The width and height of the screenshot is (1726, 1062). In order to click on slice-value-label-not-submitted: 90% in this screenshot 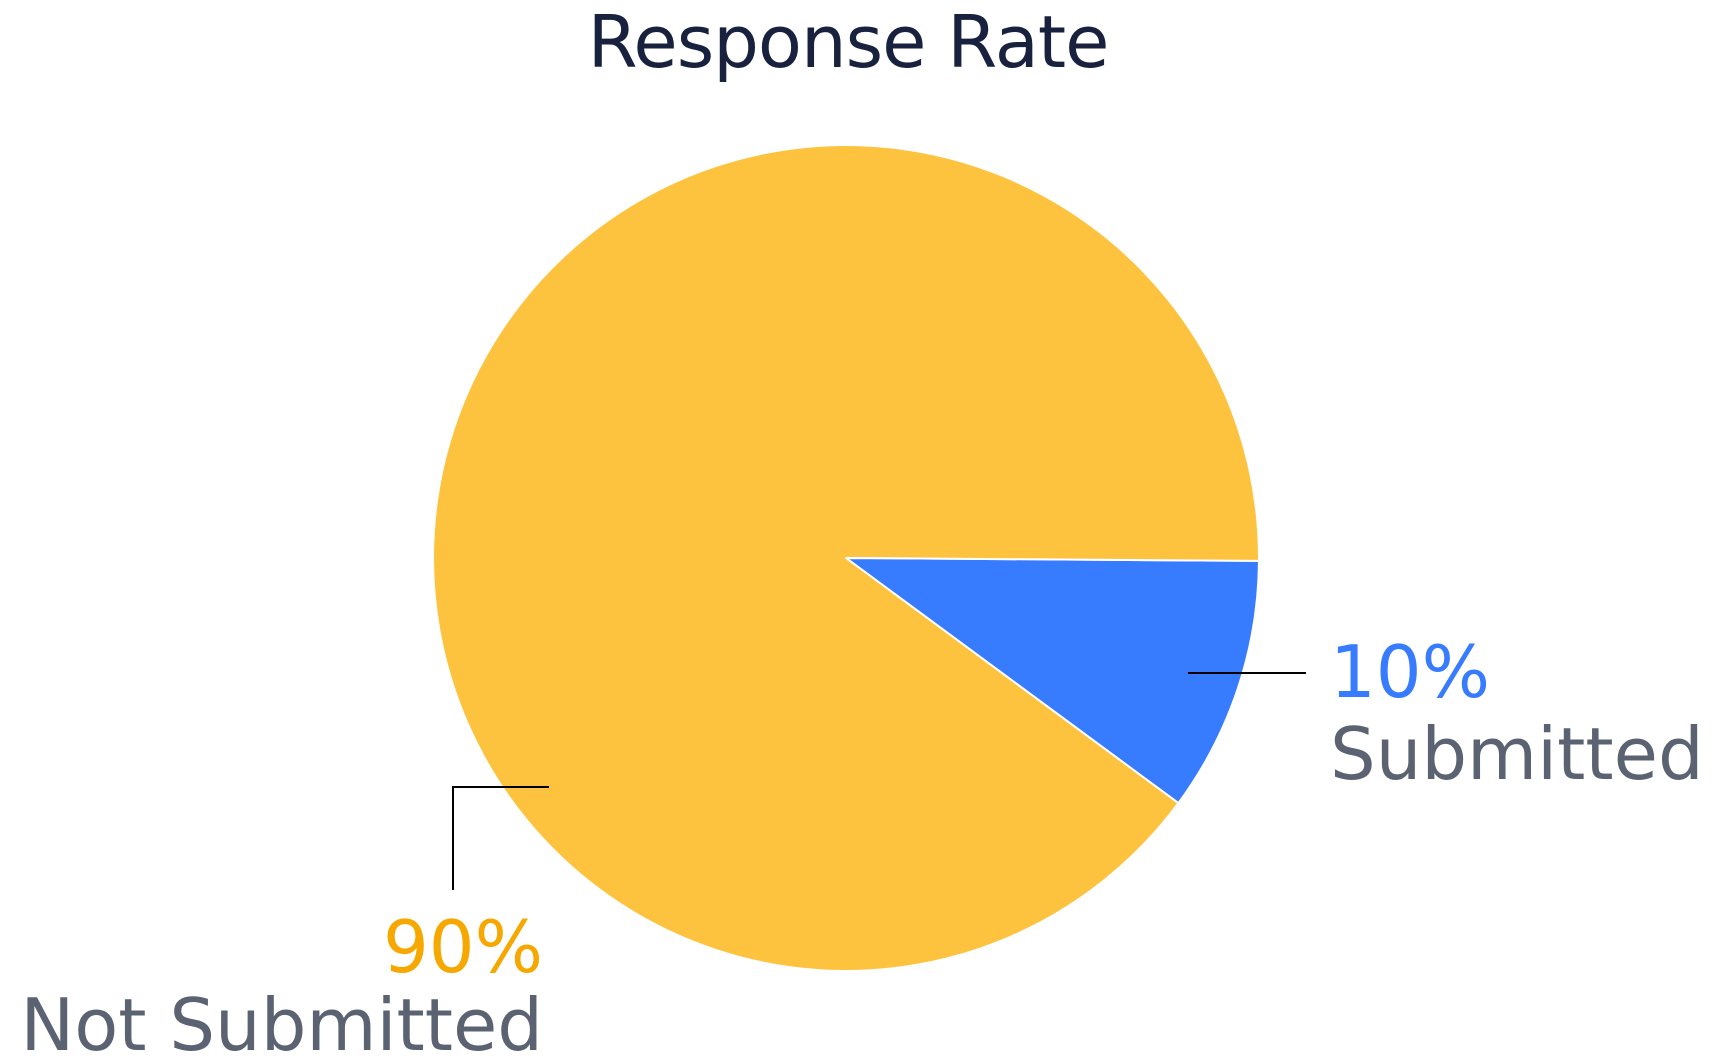, I will do `click(463, 947)`.